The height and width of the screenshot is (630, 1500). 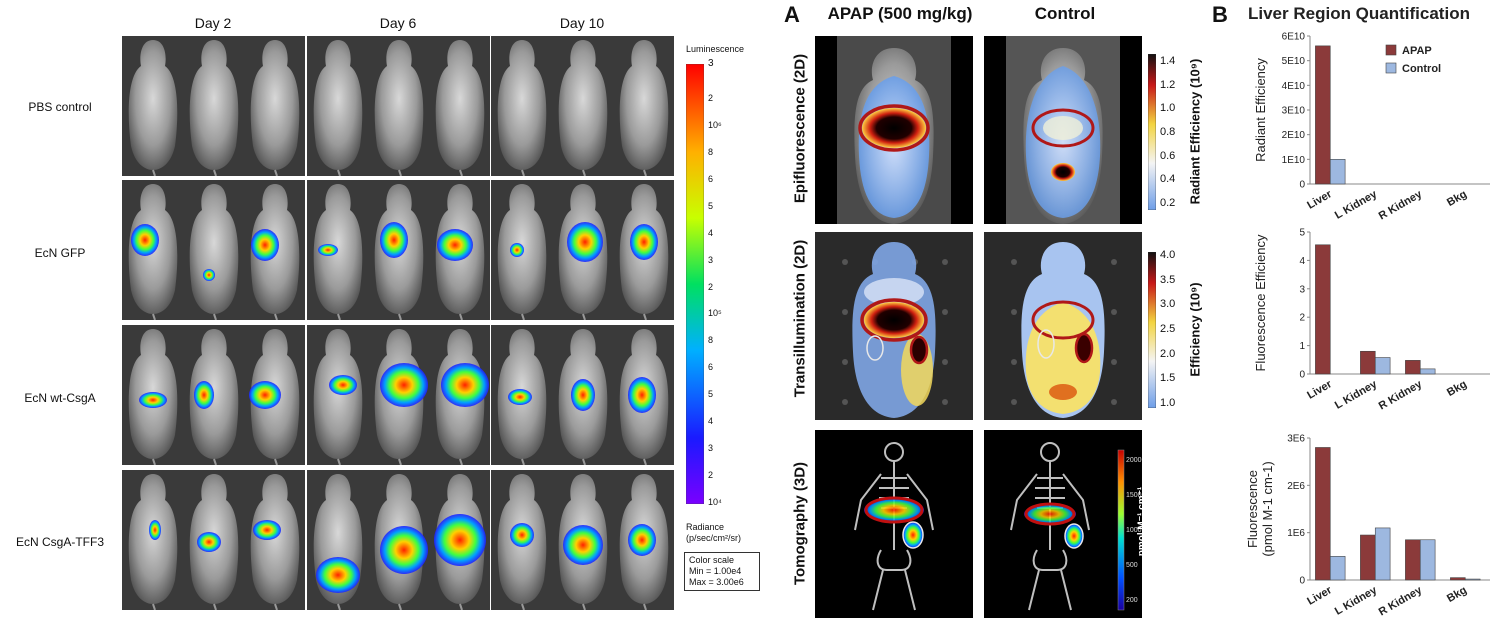 I want to click on row-title-tomo: Tomography (3D), so click(x=800, y=523).